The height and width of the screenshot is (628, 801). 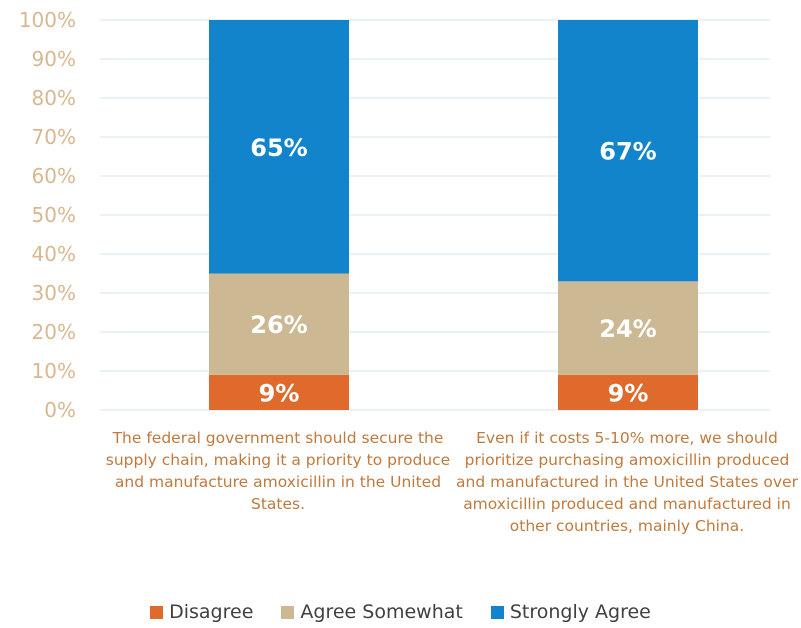 I want to click on legend-label-strongly-agree: Strongly Agree, so click(x=580, y=612).